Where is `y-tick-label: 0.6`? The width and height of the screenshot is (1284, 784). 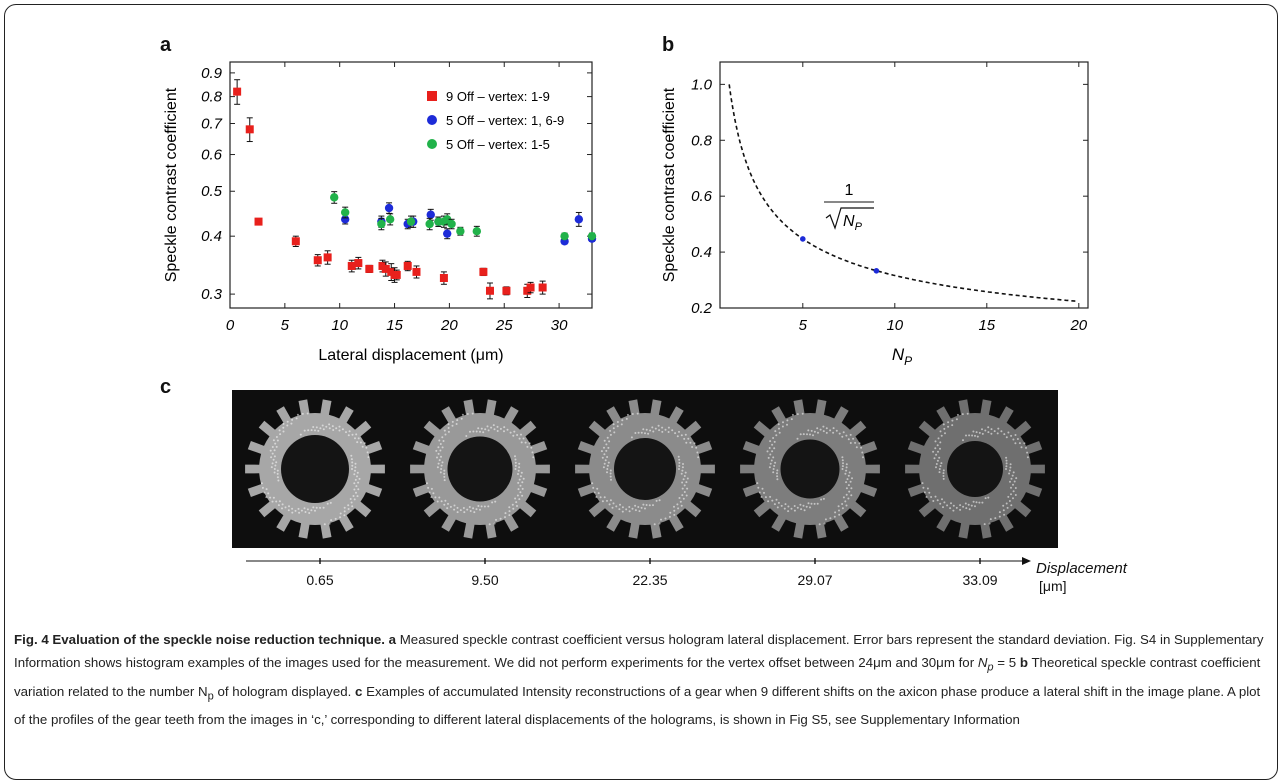
y-tick-label: 0.6 is located at coordinates (702, 196).